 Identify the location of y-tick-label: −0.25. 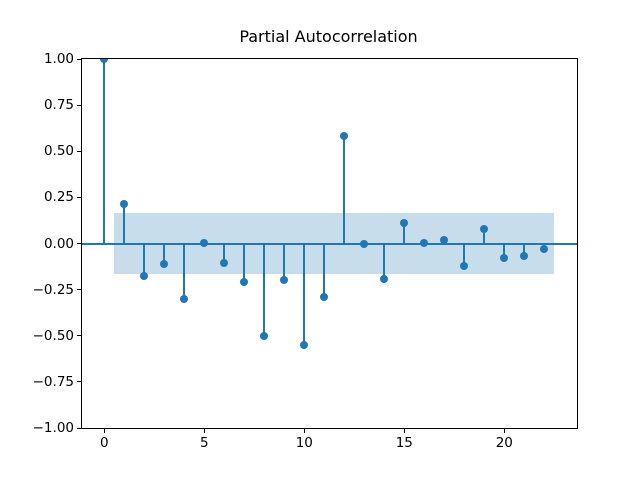
(53, 289).